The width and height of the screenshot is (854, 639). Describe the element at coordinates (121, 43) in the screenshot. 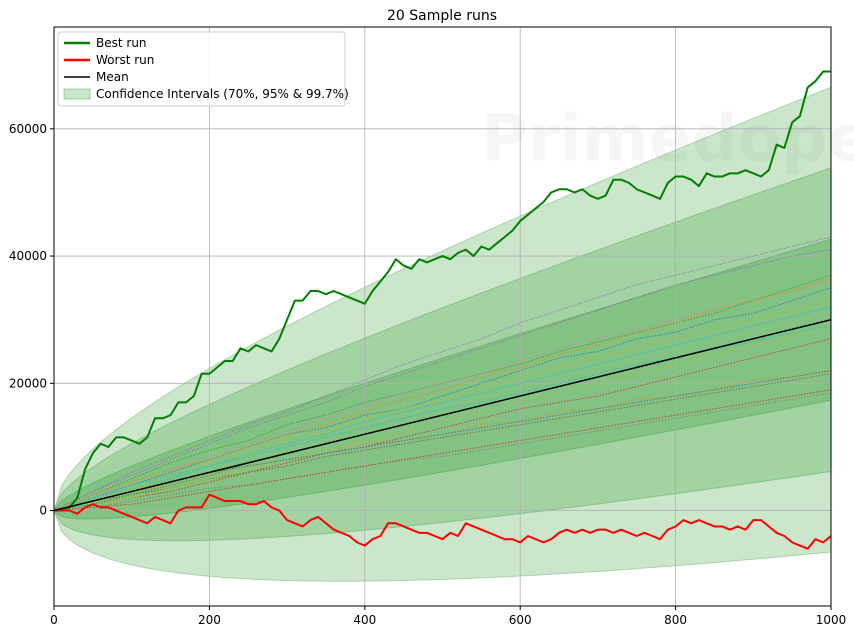

I see `legend-label-best-run: Best run` at that location.